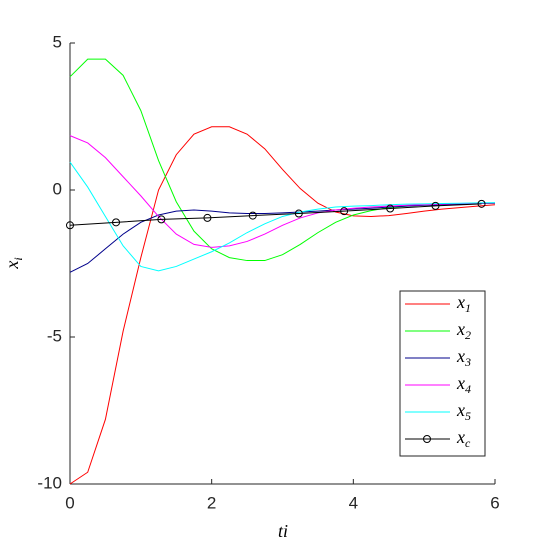 This screenshot has height=547, width=547. What do you see at coordinates (283, 531) in the screenshot?
I see `x-axis-label: ti` at bounding box center [283, 531].